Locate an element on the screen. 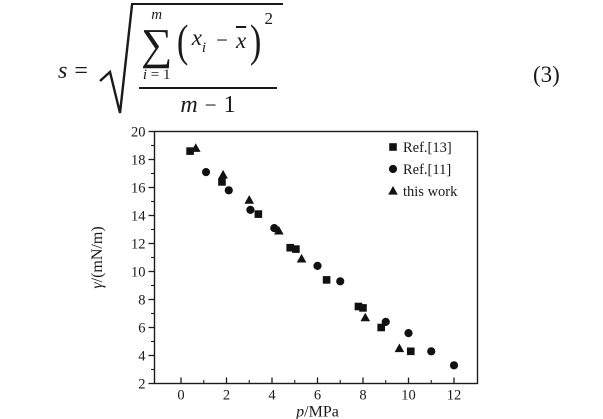 The image size is (603, 419). equation-numerator: m ∑ i = 1 ( xi − x ) 2 is located at coordinates (208, 48).